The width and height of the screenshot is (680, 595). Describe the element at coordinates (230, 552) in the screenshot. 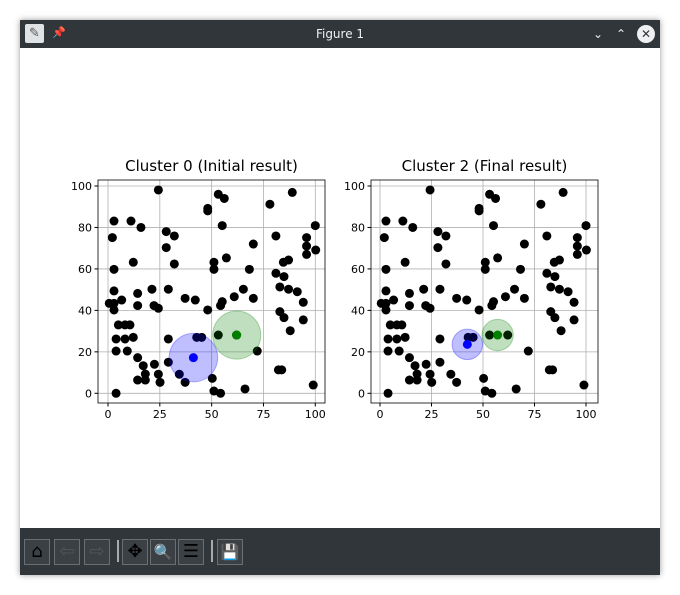

I see `save-icon: 💾` at that location.